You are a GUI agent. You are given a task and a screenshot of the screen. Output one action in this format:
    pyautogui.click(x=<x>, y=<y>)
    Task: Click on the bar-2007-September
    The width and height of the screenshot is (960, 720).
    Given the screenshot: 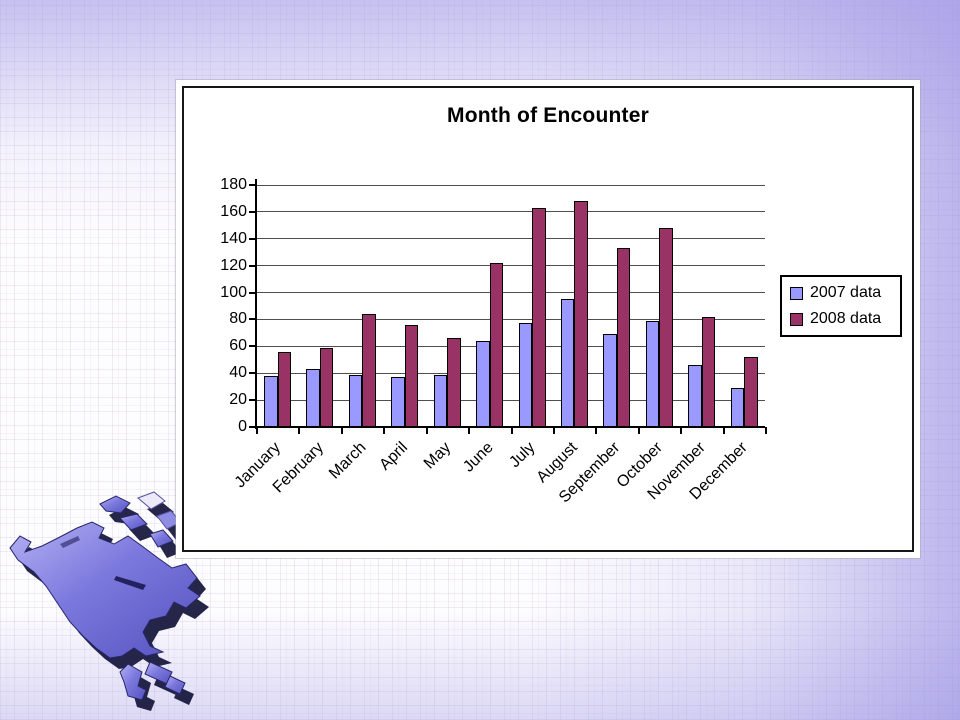 What is the action you would take?
    pyautogui.click(x=610, y=380)
    